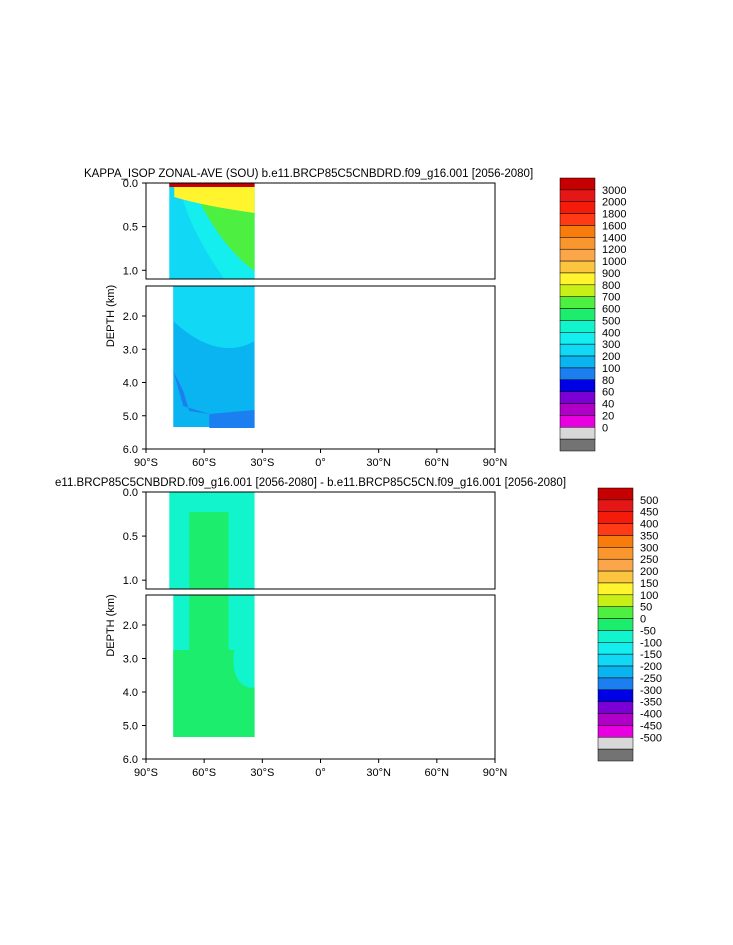  What do you see at coordinates (130, 493) in the screenshot?
I see `y-tick-label: 0.0` at bounding box center [130, 493].